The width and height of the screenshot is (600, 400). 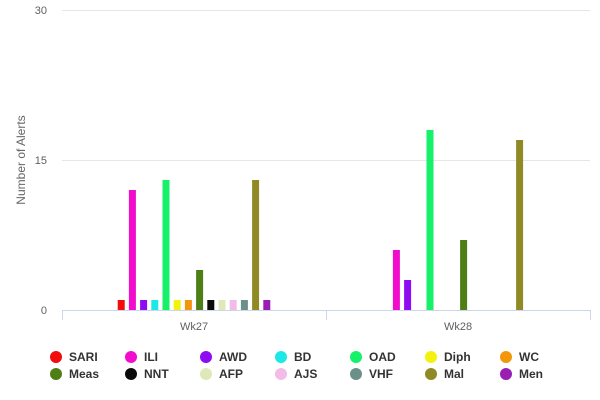 What do you see at coordinates (155, 305) in the screenshot?
I see `bar-bd-wk27` at bounding box center [155, 305].